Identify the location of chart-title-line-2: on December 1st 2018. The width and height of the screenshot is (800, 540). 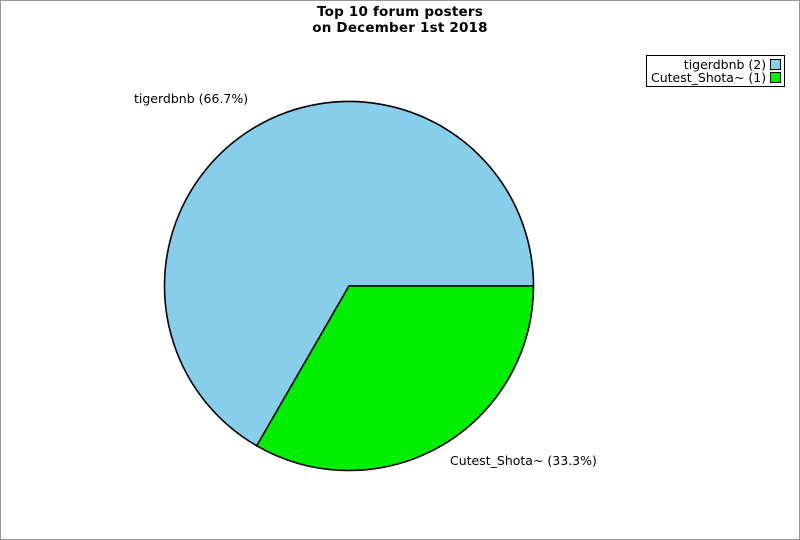
(400, 28).